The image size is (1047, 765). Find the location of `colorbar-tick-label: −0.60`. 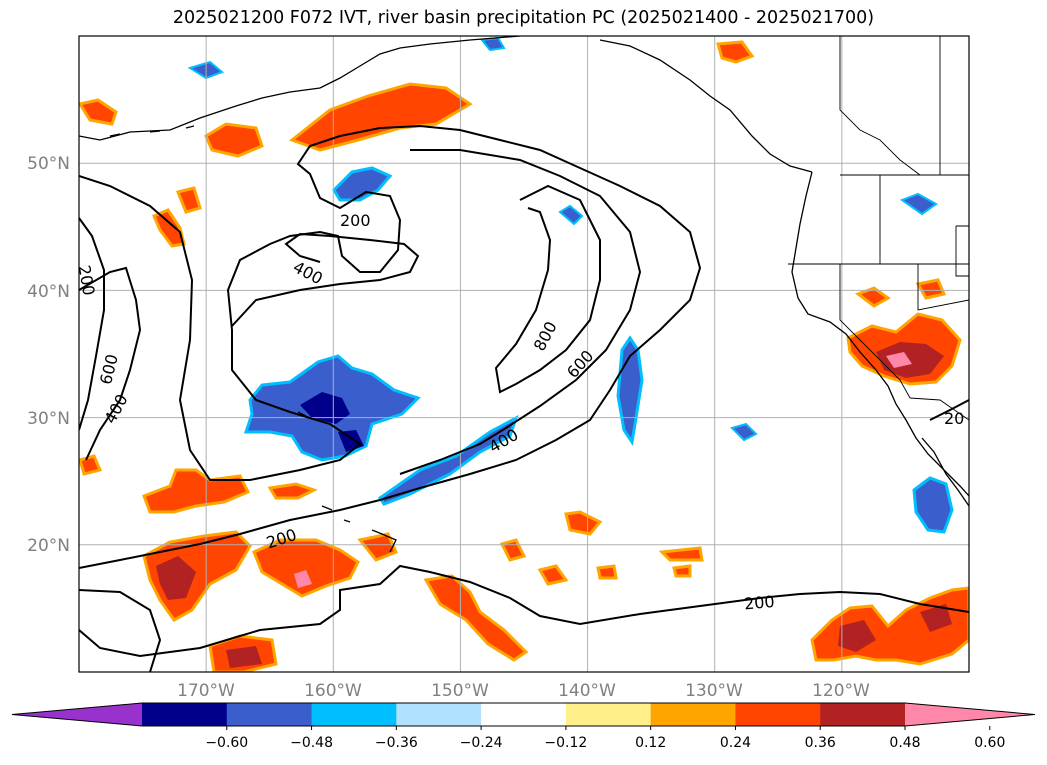

colorbar-tick-label: −0.60 is located at coordinates (226, 743).